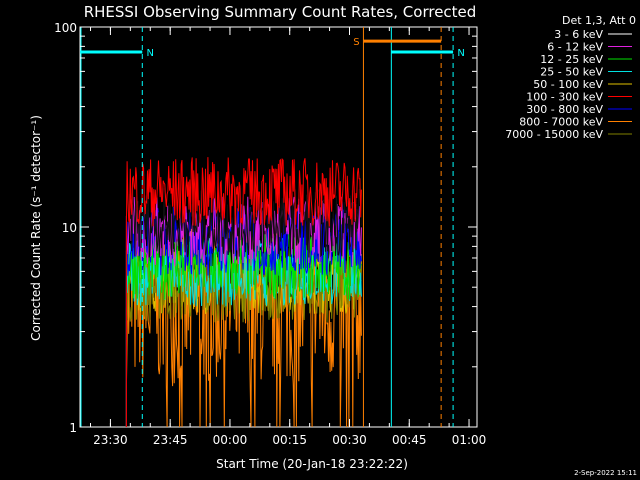 This screenshot has width=640, height=480. Describe the element at coordinates (564, 97) in the screenshot. I see `legend-entry: 100 - 300 keV` at that location.